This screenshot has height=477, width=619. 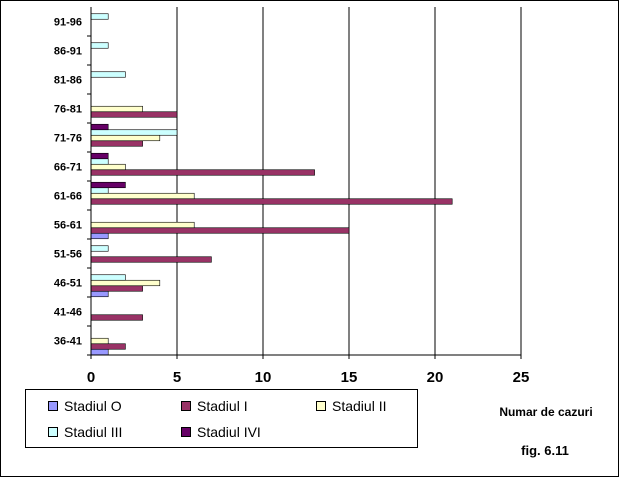 I want to click on legend-item-stadiul-i: Stadiul I, so click(x=214, y=406).